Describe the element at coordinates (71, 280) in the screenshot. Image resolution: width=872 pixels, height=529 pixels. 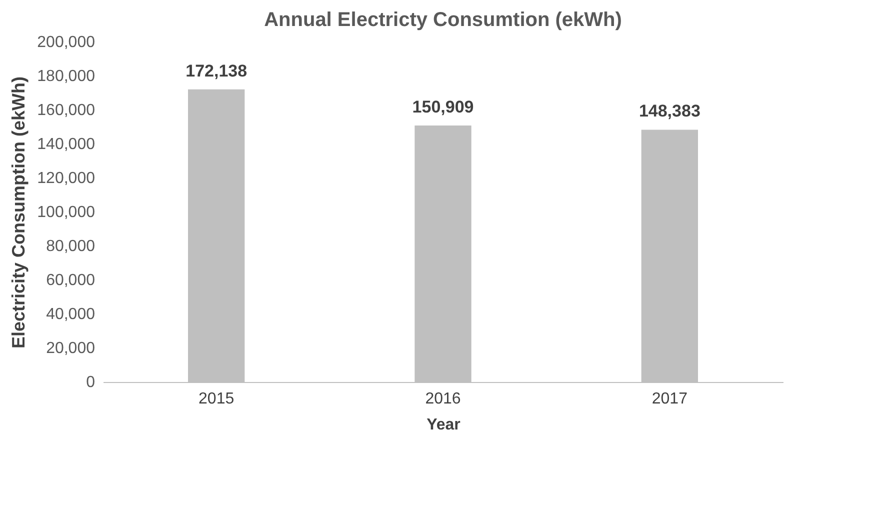
I see `y-tick-label: 60,000` at that location.